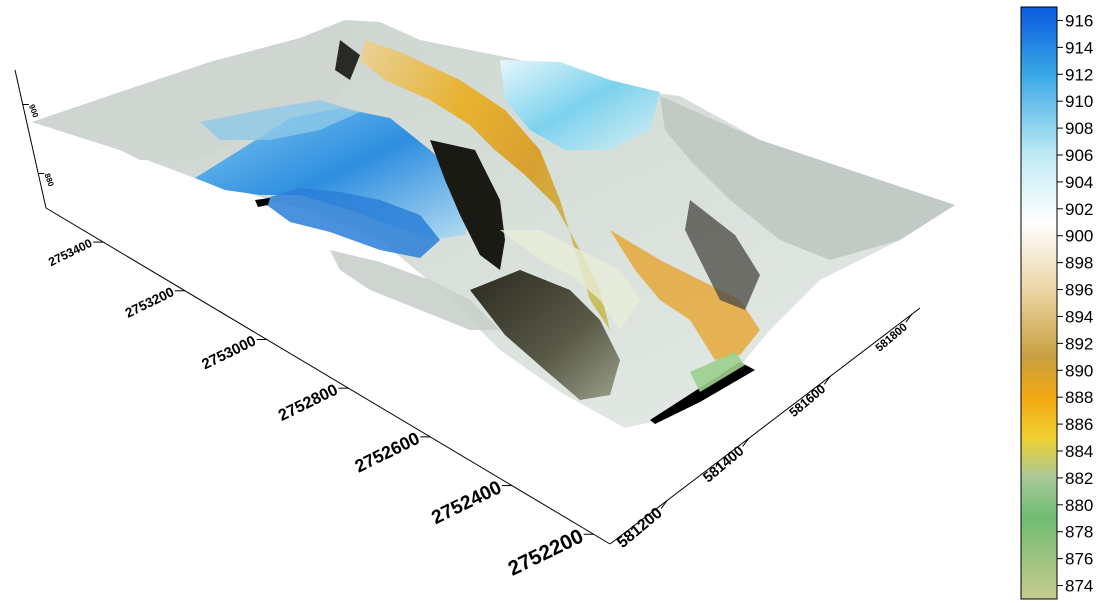 The width and height of the screenshot is (1118, 603). I want to click on colorbar-tick-label: 900, so click(1079, 236).